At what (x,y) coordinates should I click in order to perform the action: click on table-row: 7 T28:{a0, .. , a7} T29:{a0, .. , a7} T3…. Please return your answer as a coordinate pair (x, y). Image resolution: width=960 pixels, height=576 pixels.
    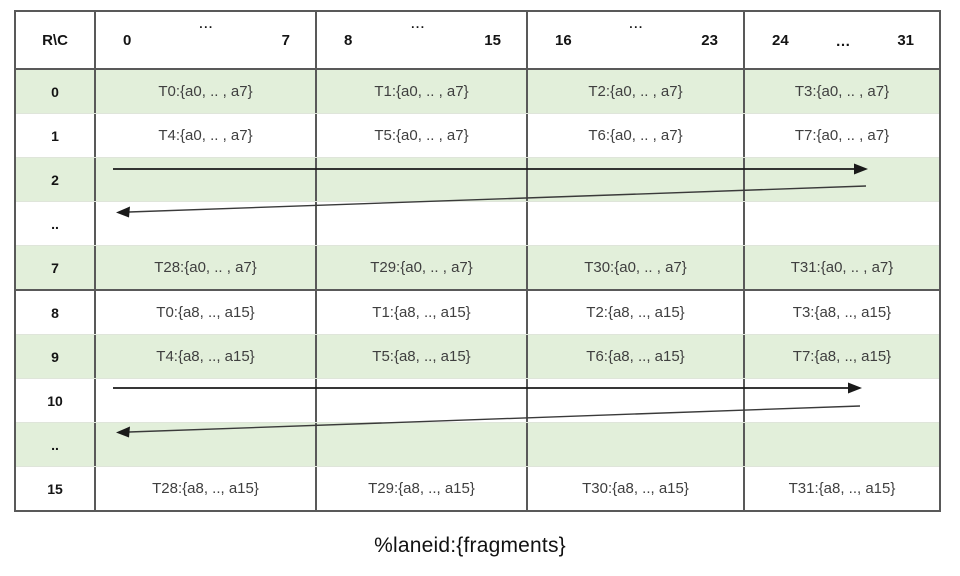
    Looking at the image, I should click on (477, 267).